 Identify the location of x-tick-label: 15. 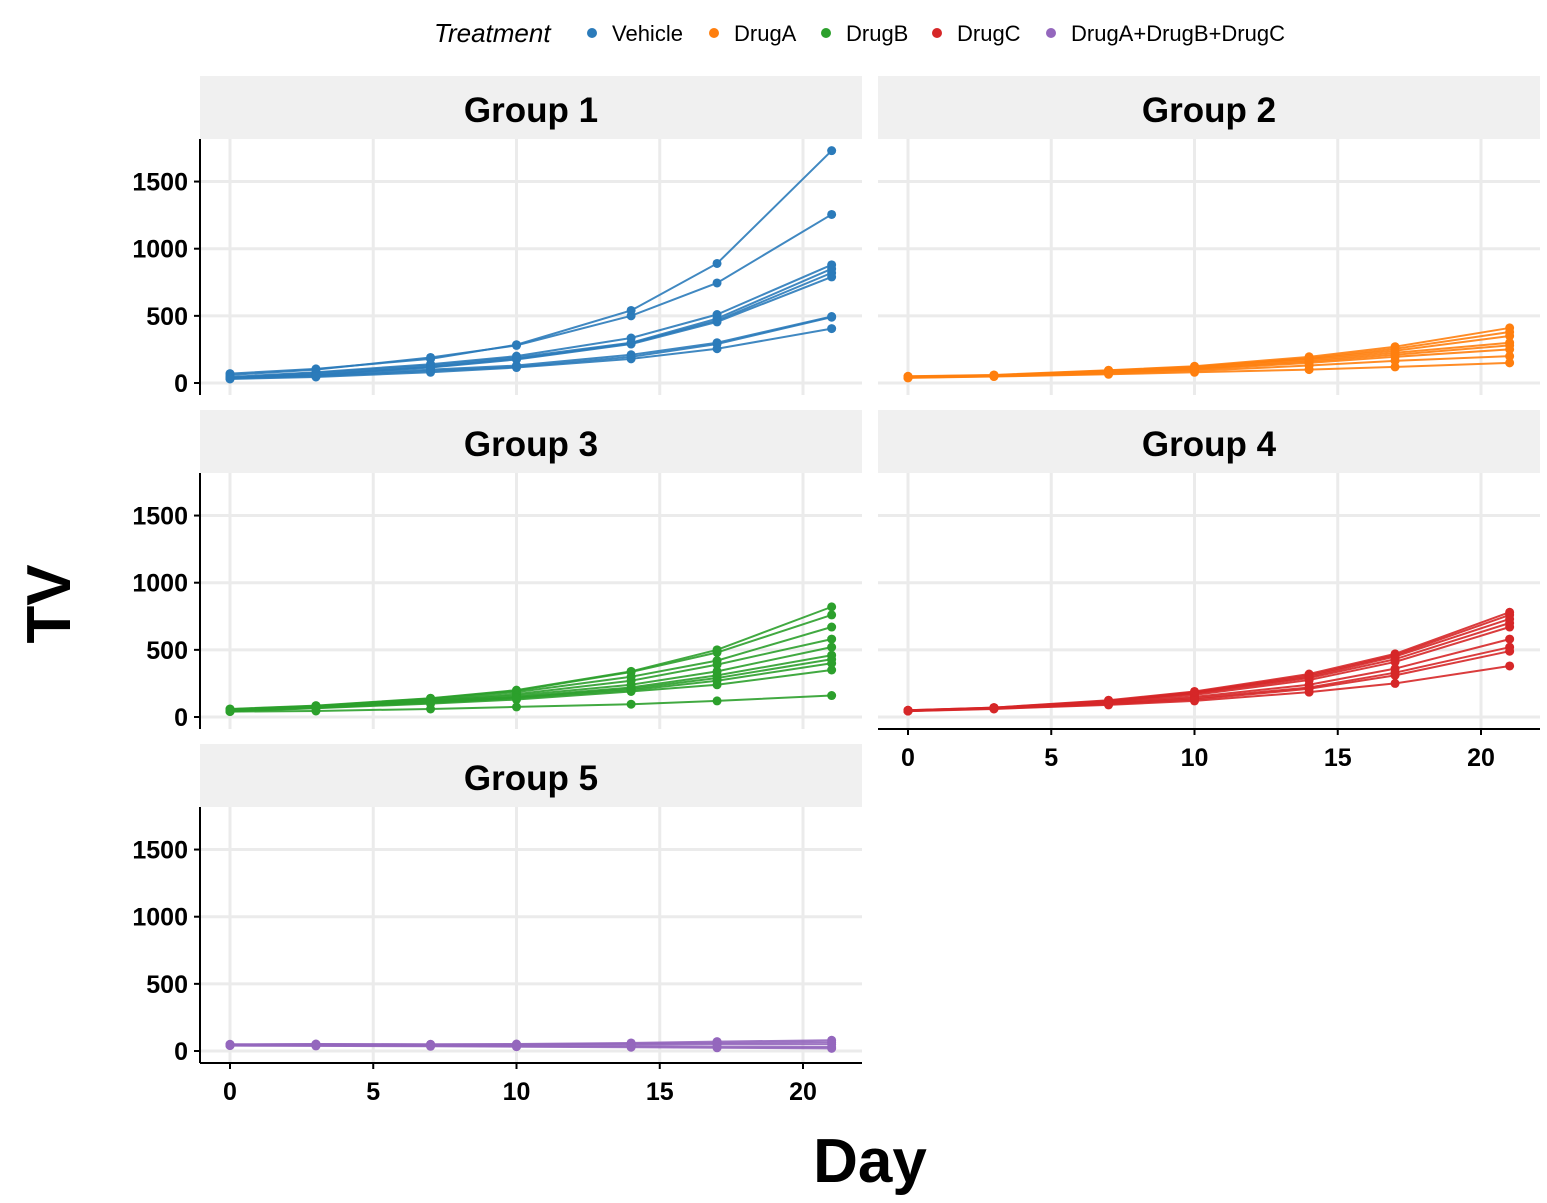
(1338, 758).